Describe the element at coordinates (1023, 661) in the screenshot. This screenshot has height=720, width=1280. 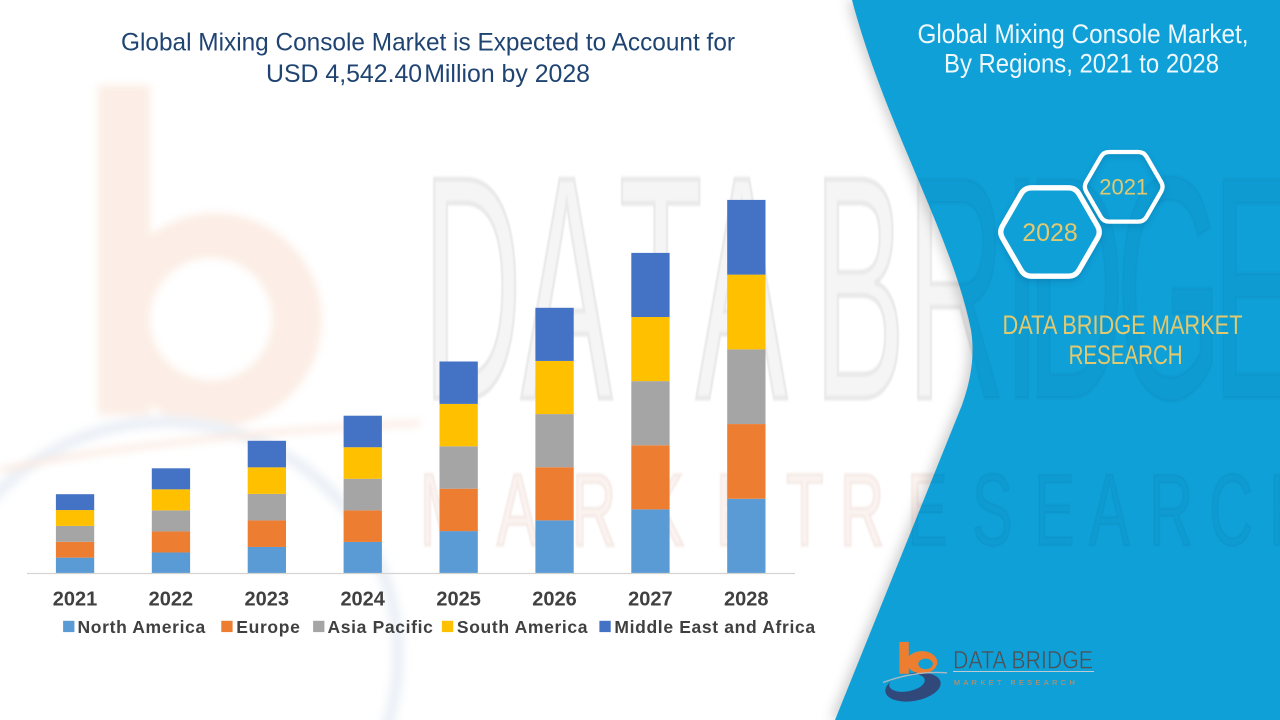
I see `svg-text: DATA BRIDGE` at that location.